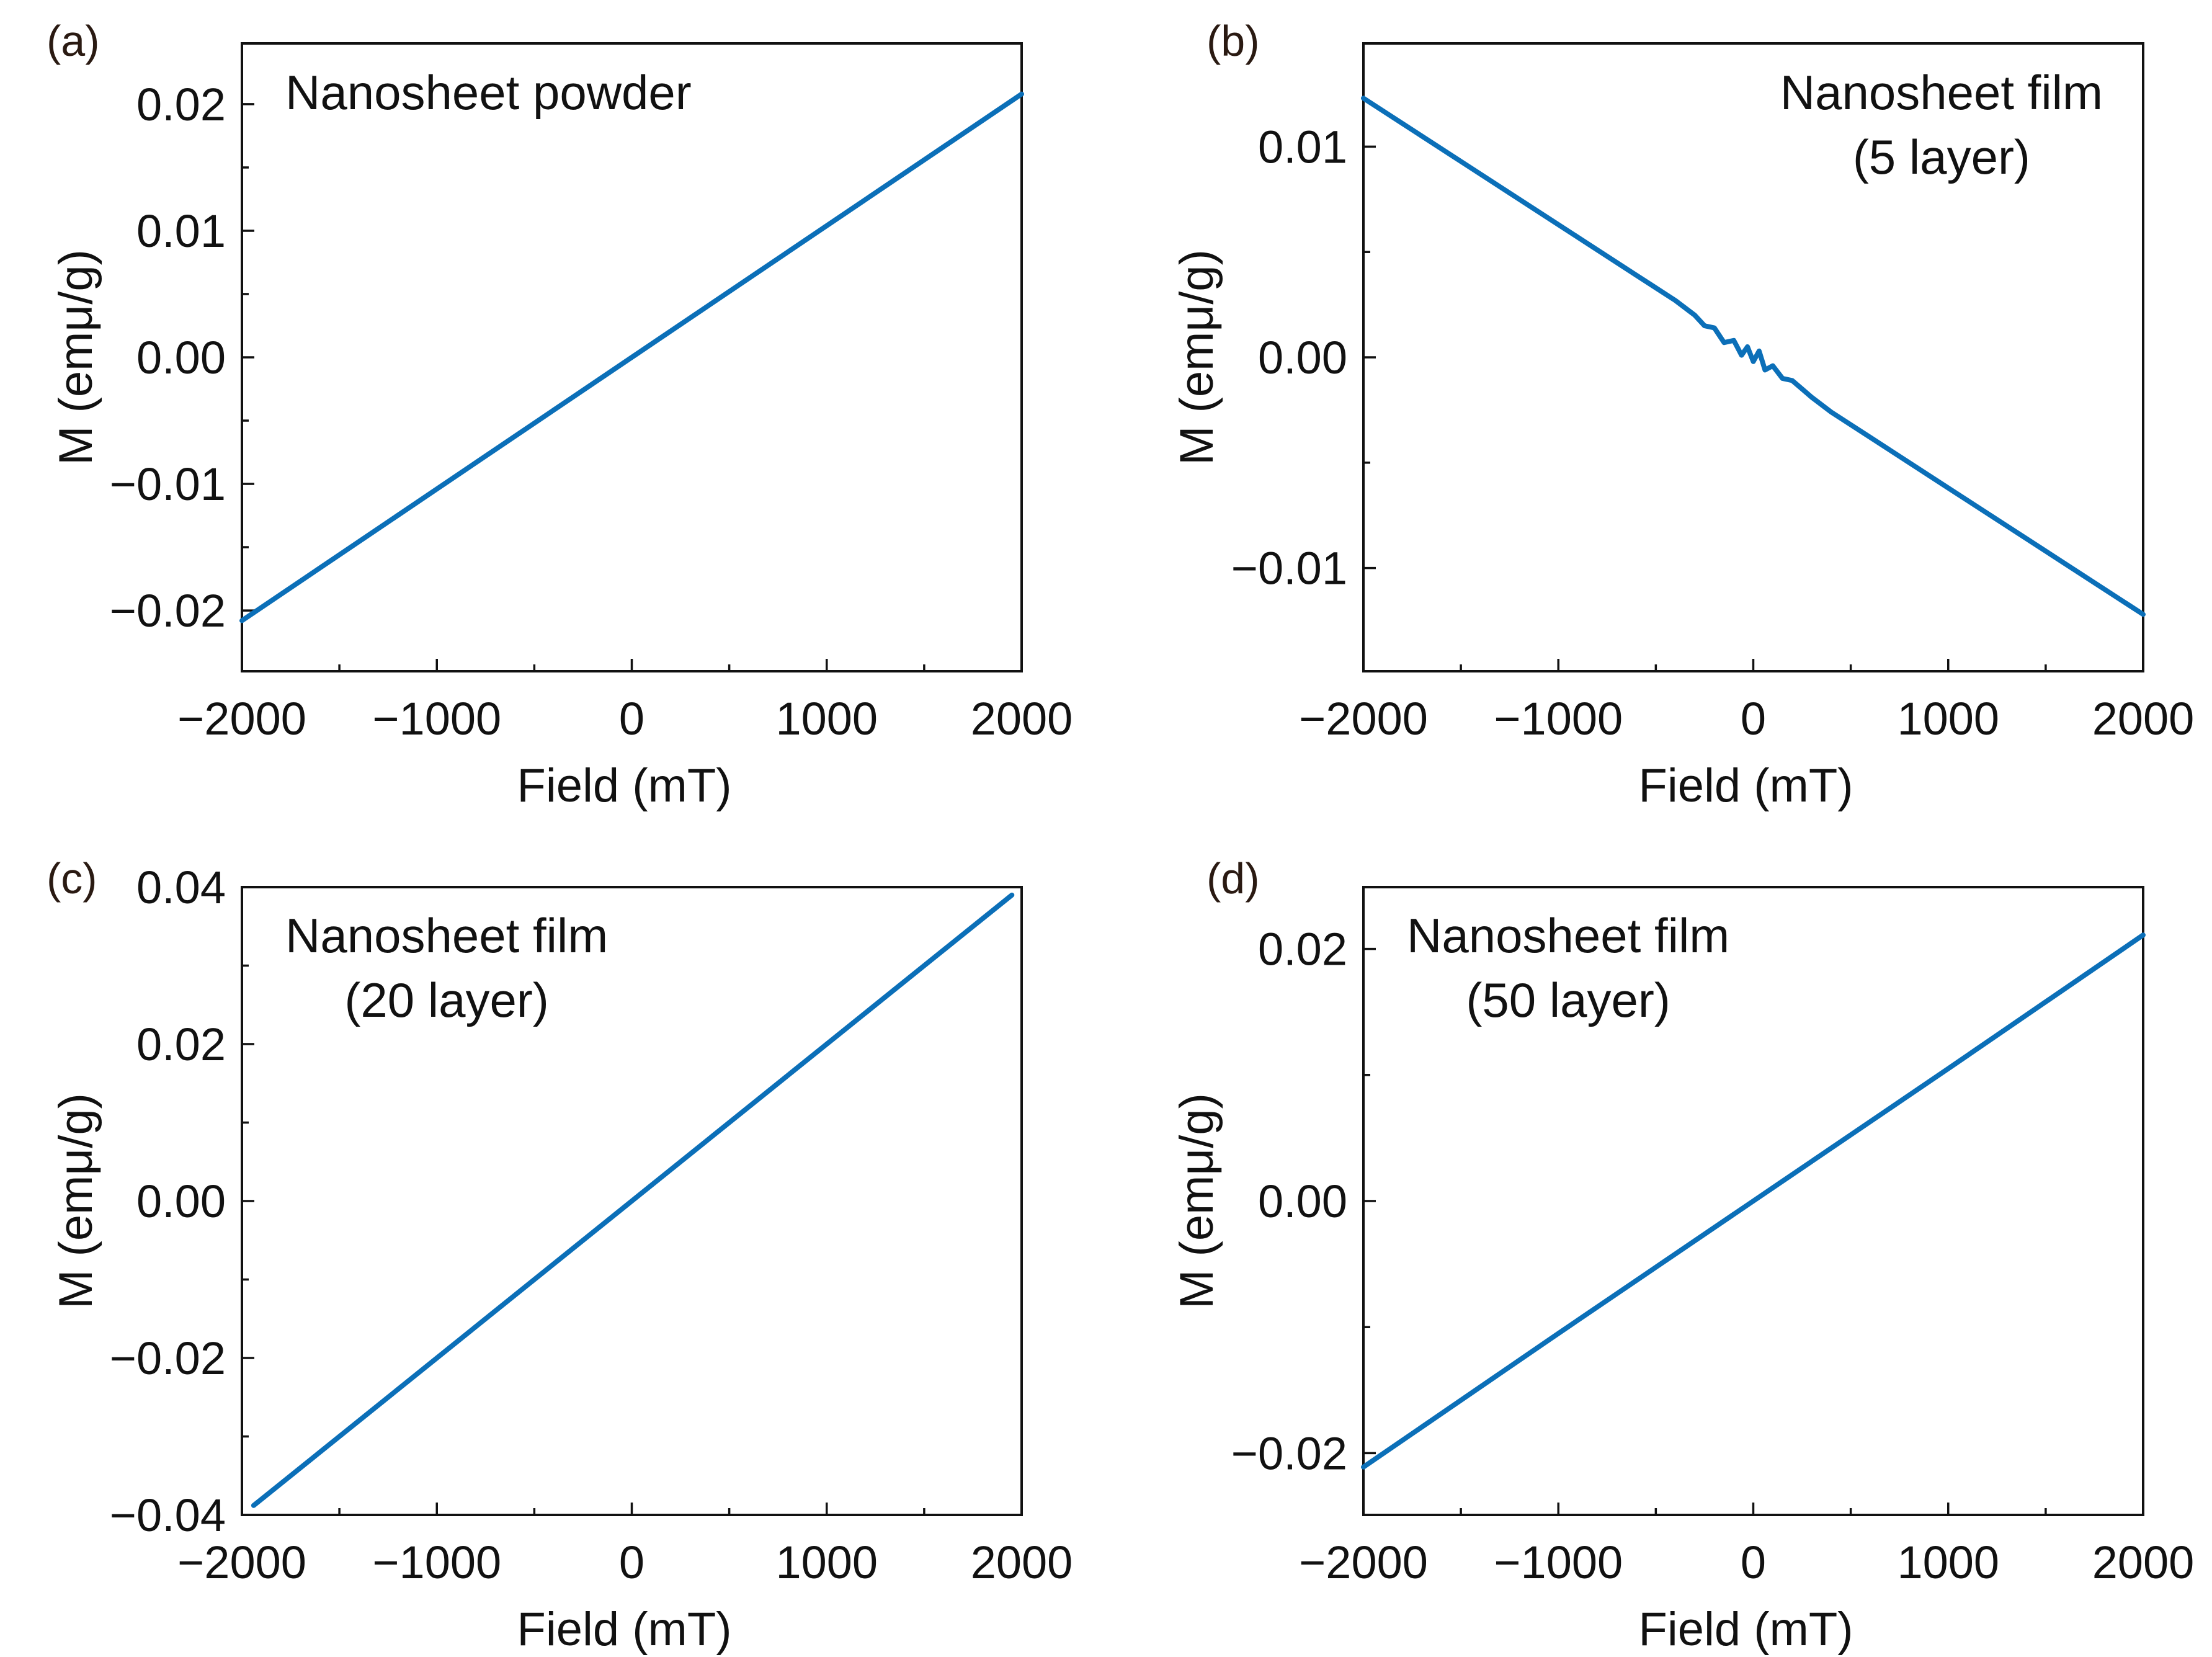  Describe the element at coordinates (72, 878) in the screenshot. I see `panel-label: (c)` at that location.